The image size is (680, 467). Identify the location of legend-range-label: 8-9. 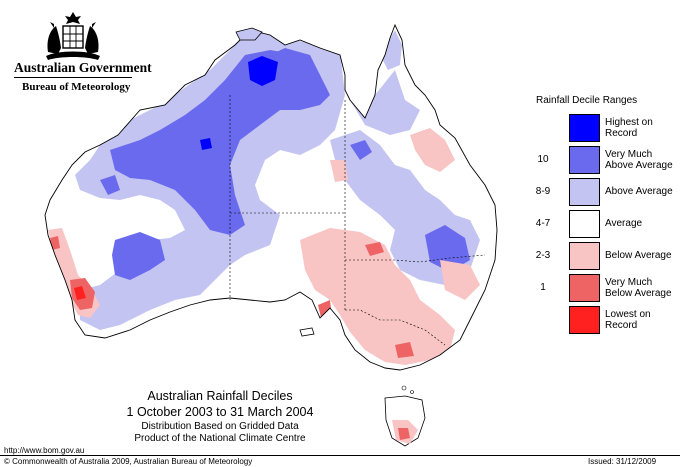
(543, 191).